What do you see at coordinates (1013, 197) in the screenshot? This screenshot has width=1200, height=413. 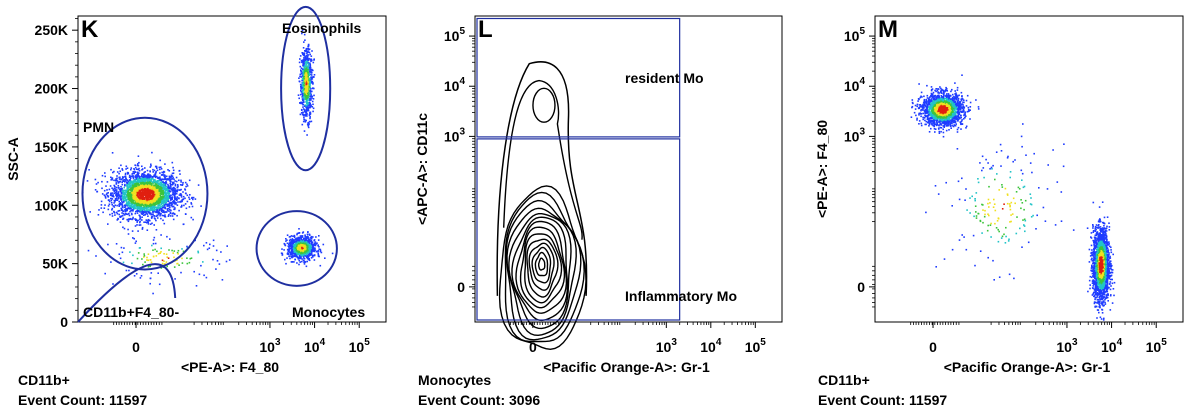 I see `scatter-points` at bounding box center [1013, 197].